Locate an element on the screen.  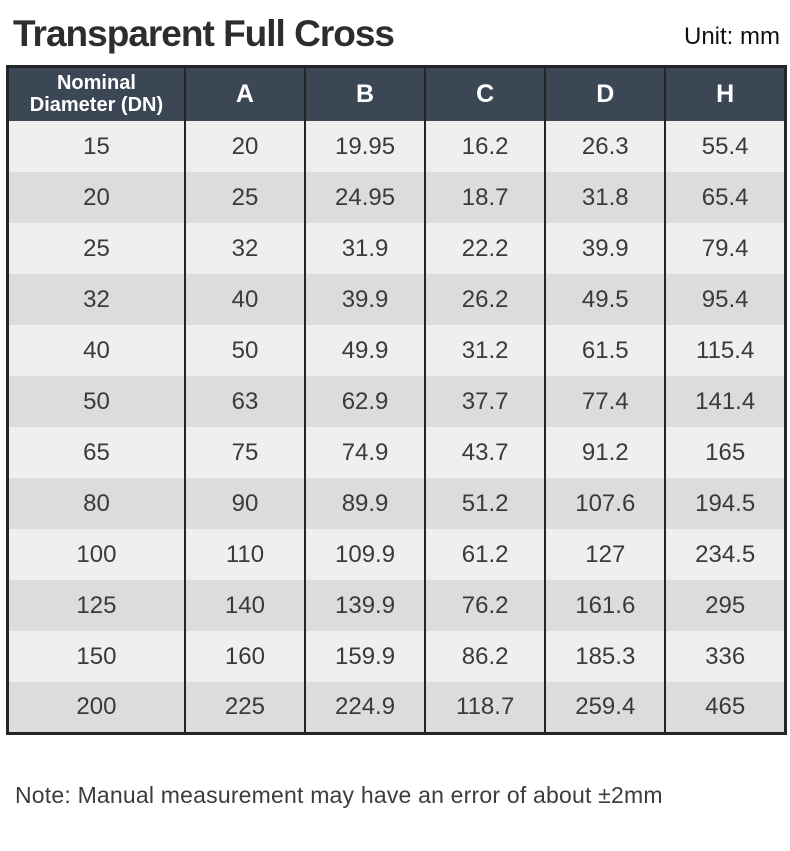
table-cell: 31.9 is located at coordinates (364, 249).